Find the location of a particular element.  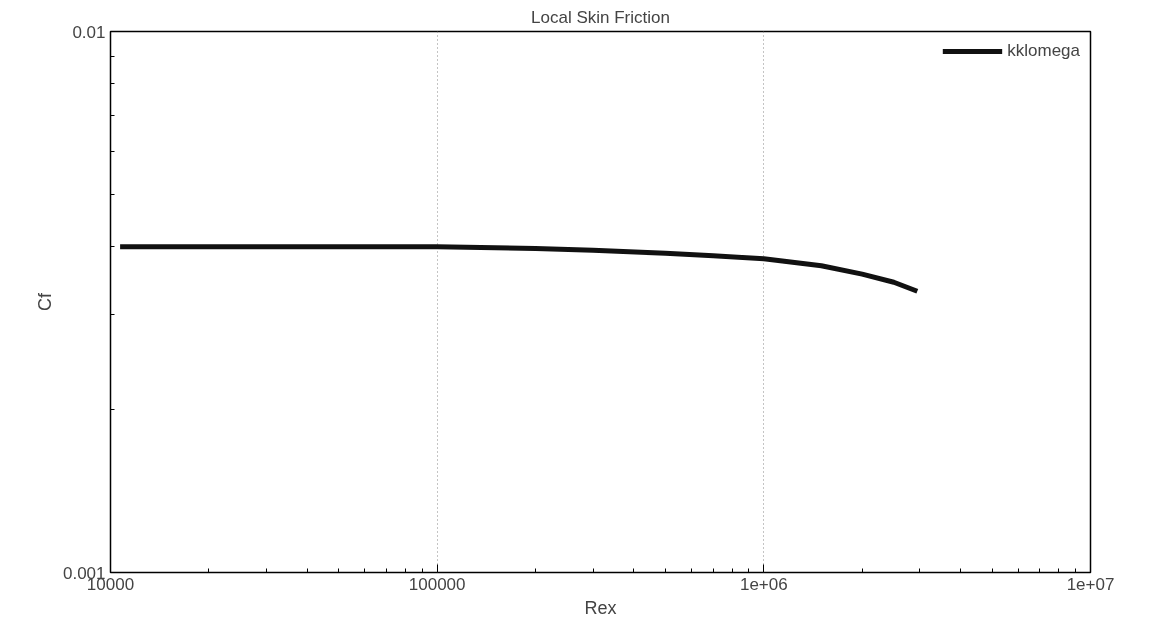

x-tick-label: 1e+07 is located at coordinates (1090, 584).